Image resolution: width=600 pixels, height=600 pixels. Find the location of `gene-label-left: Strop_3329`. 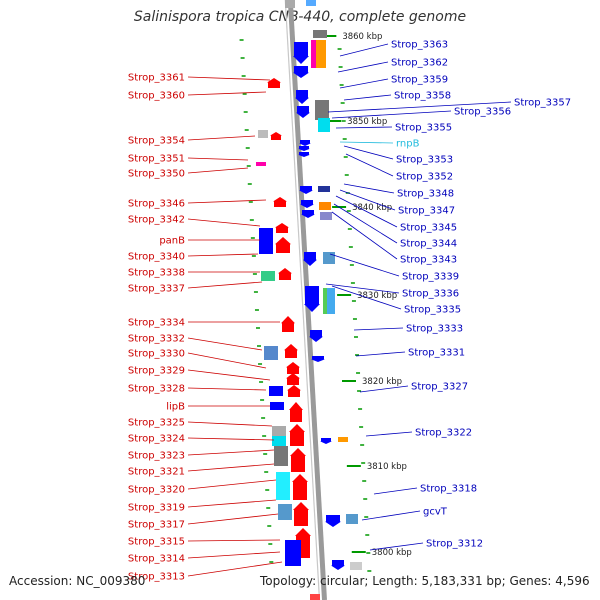

gene-label-left: Strop_3329 is located at coordinates (156, 371).